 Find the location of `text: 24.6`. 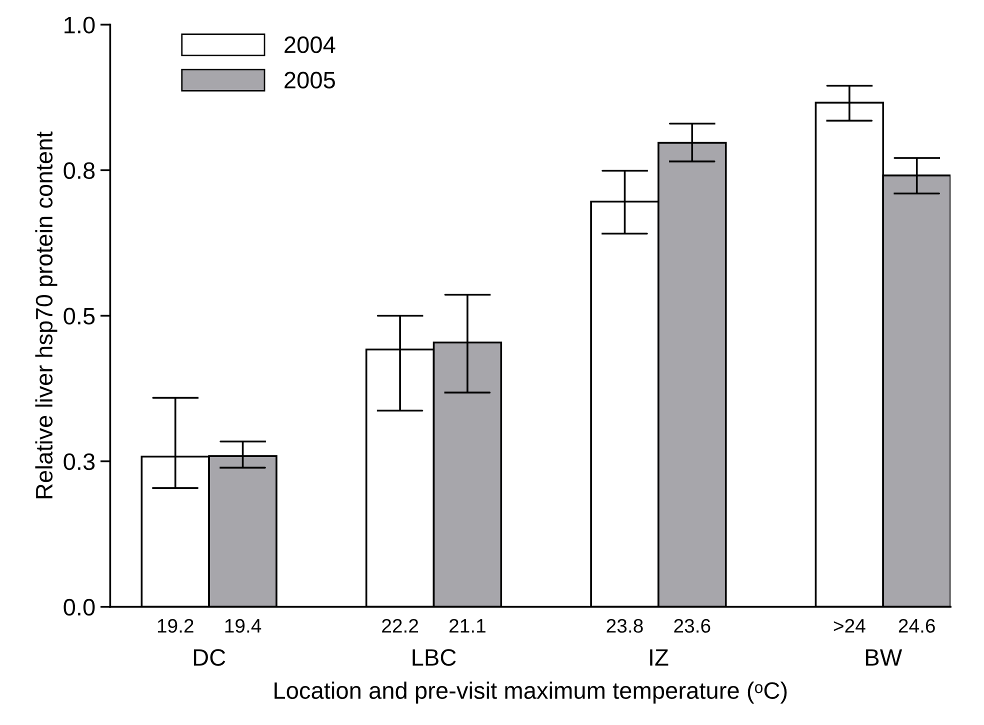

text: 24.6 is located at coordinates (916, 625).